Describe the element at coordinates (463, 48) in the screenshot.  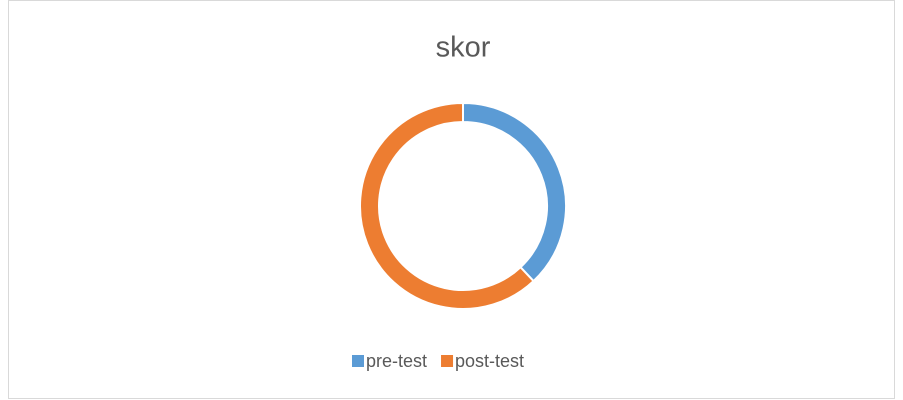
I see `chart-title: skor` at that location.